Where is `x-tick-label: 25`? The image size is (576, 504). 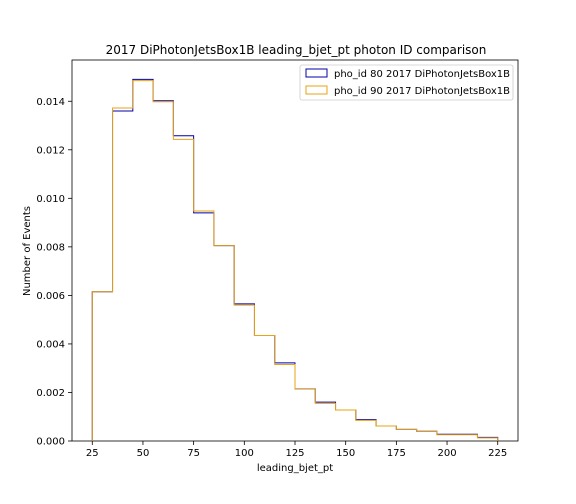 x-tick-label: 25 is located at coordinates (92, 453).